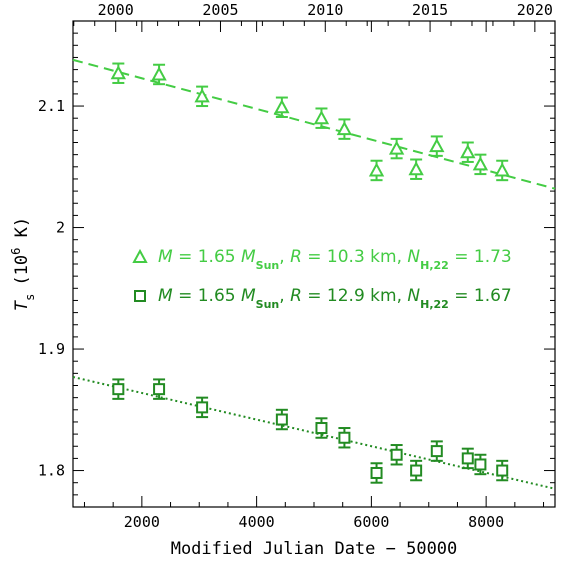 The height and width of the screenshot is (563, 562). What do you see at coordinates (486, 522) in the screenshot?
I see `x-tick-label: 8000` at bounding box center [486, 522].